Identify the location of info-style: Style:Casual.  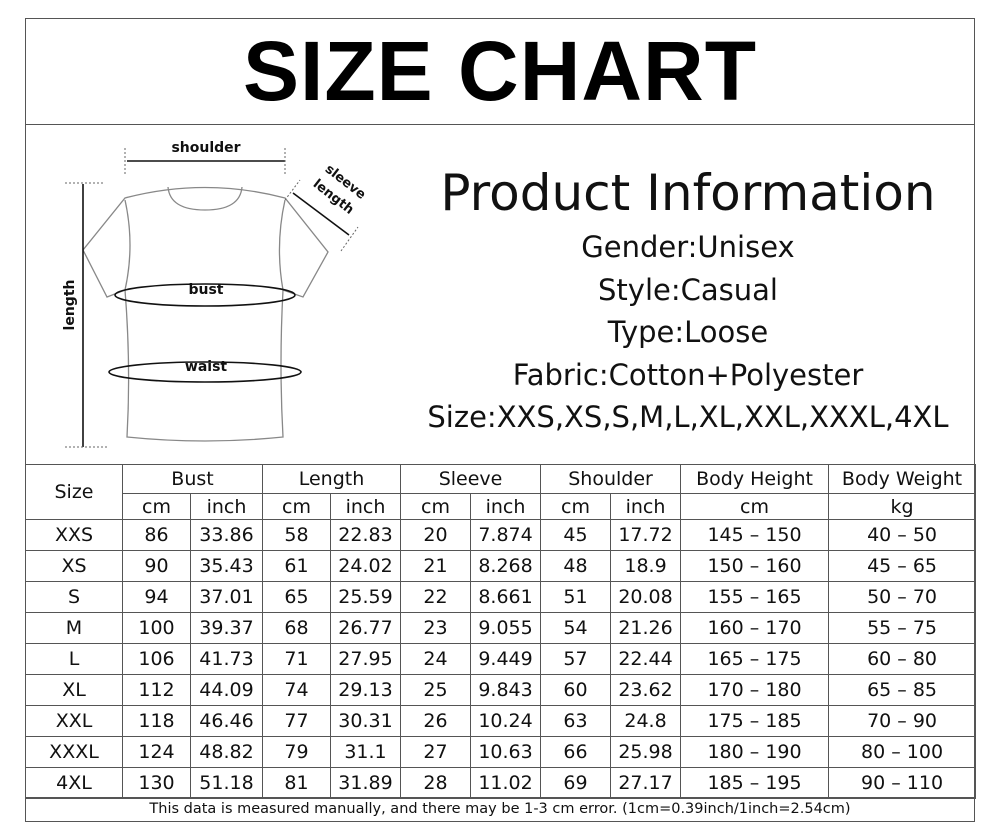
(688, 289).